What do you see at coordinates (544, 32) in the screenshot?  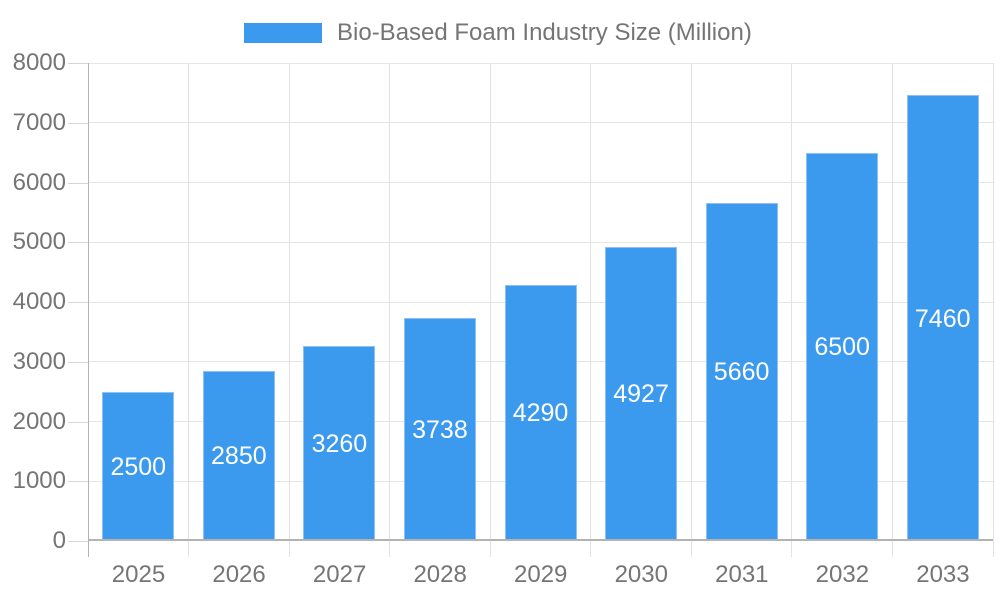 I see `legend-label: Bio-Based Foam Industry Size (Million)` at bounding box center [544, 32].